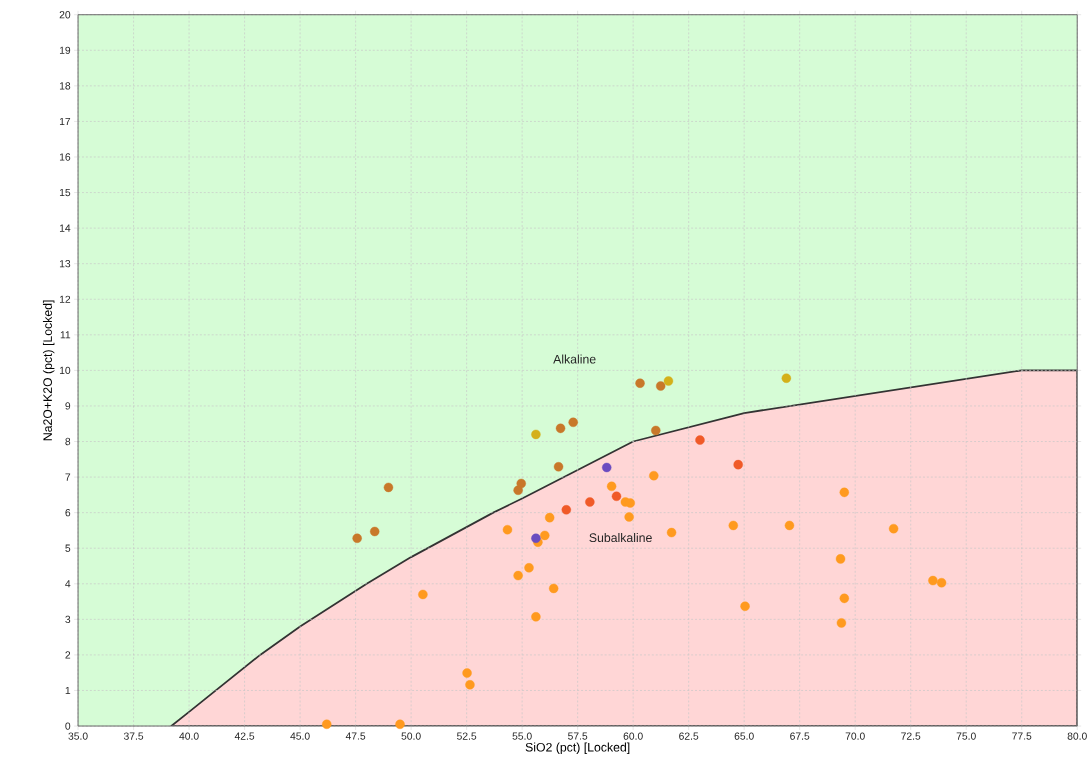 This screenshot has width=1090, height=772. Describe the element at coordinates (633, 736) in the screenshot. I see `x-tick-label: 60.0` at that location.